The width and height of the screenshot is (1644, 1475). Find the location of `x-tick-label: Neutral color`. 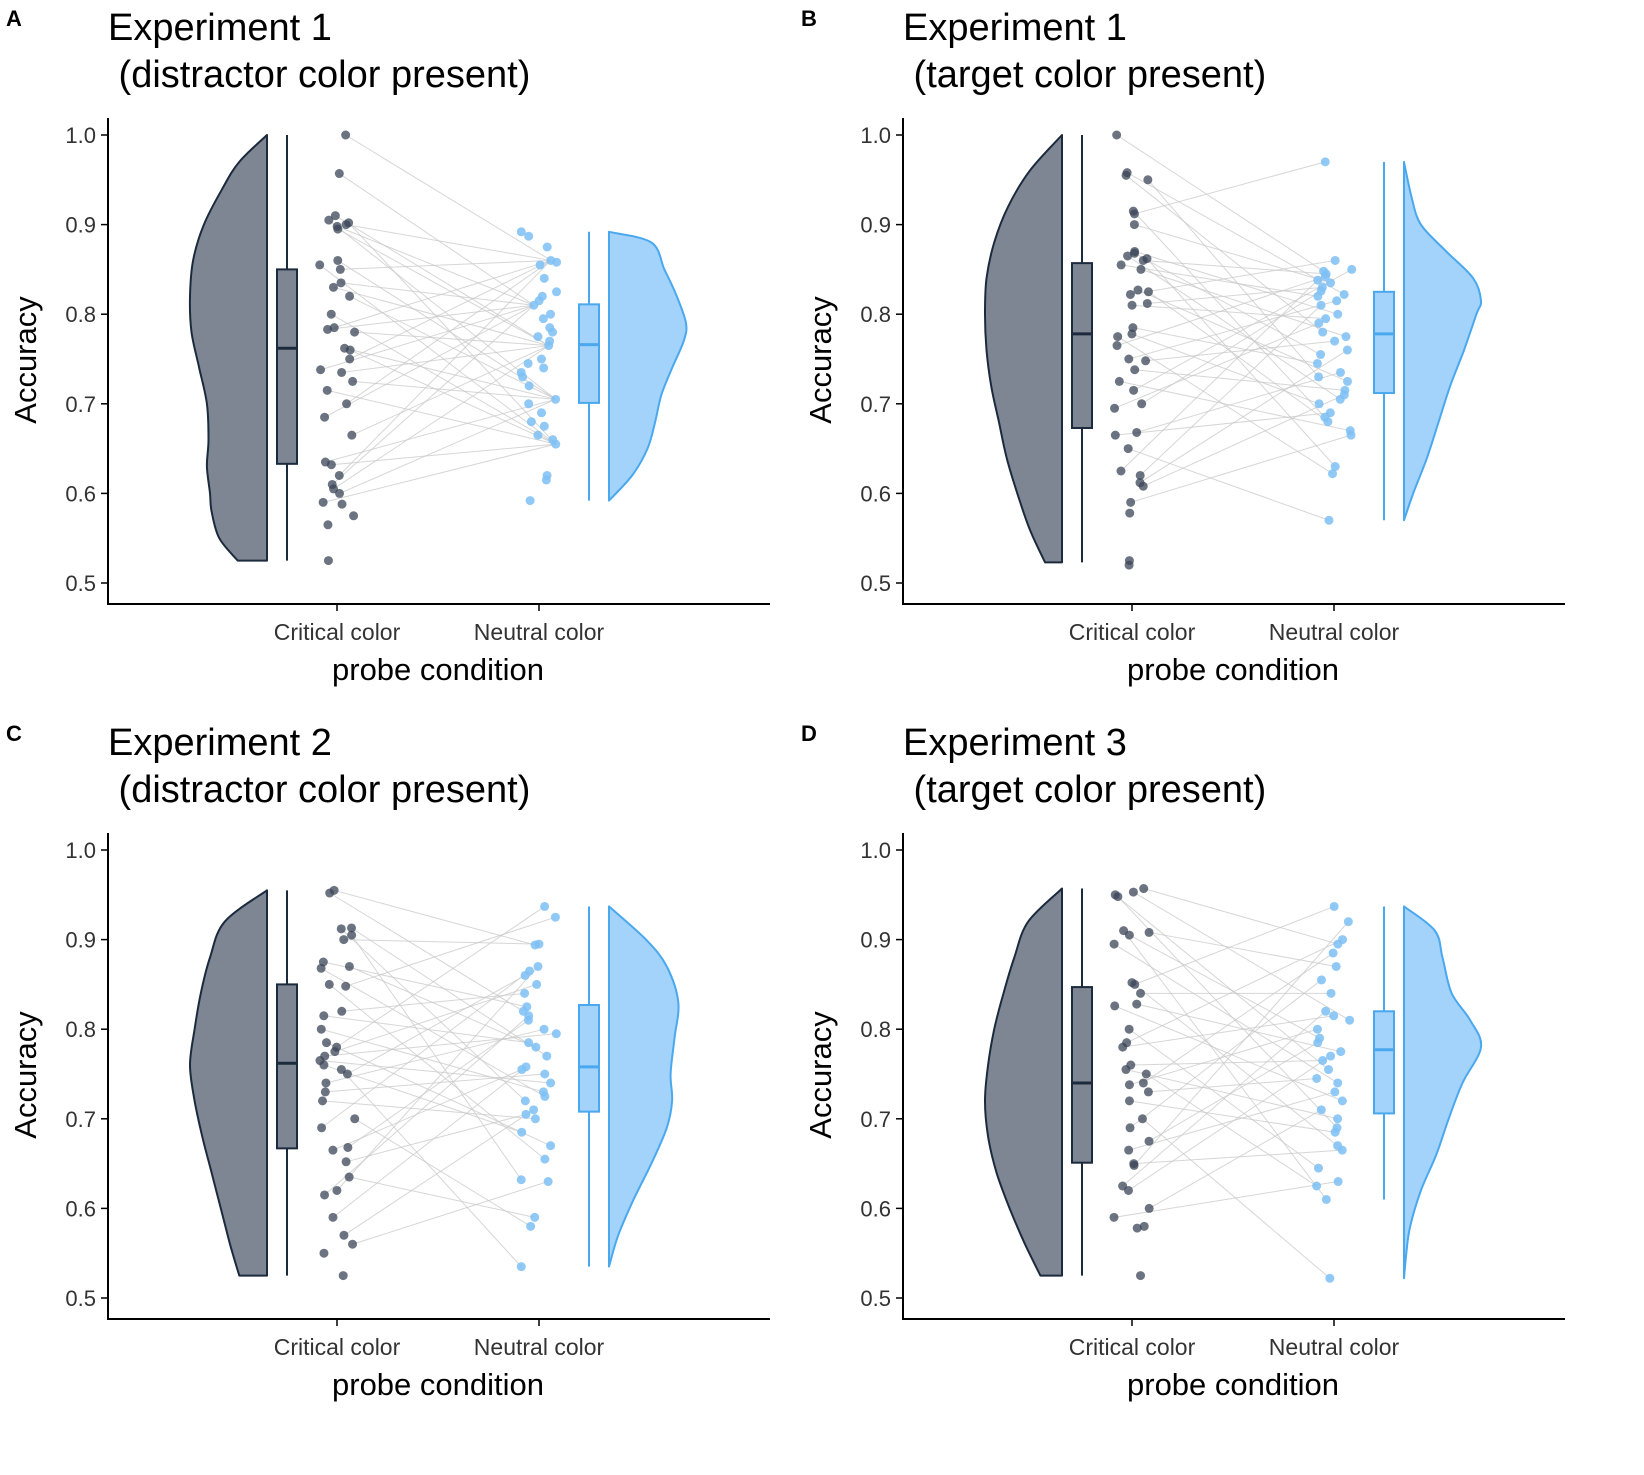

x-tick-label: Neutral color is located at coordinates (539, 632).